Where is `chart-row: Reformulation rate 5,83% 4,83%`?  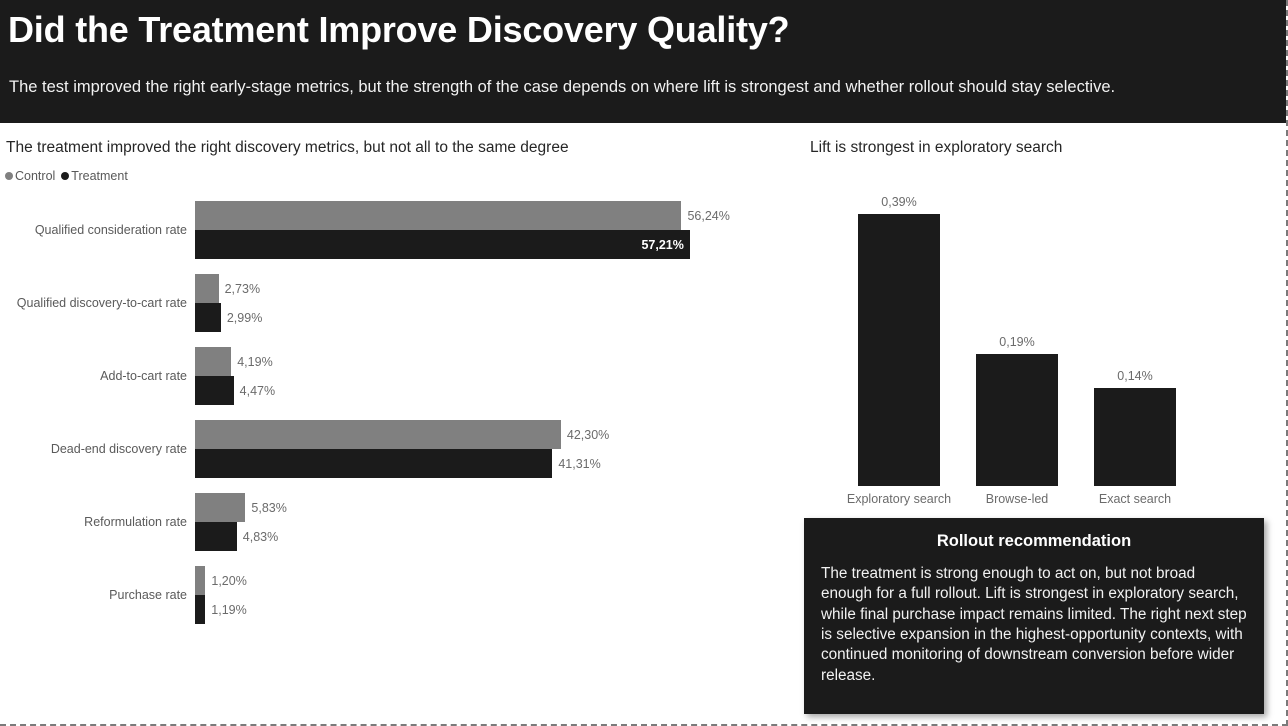
chart-row: Reformulation rate 5,83% 4,83% is located at coordinates (395, 522).